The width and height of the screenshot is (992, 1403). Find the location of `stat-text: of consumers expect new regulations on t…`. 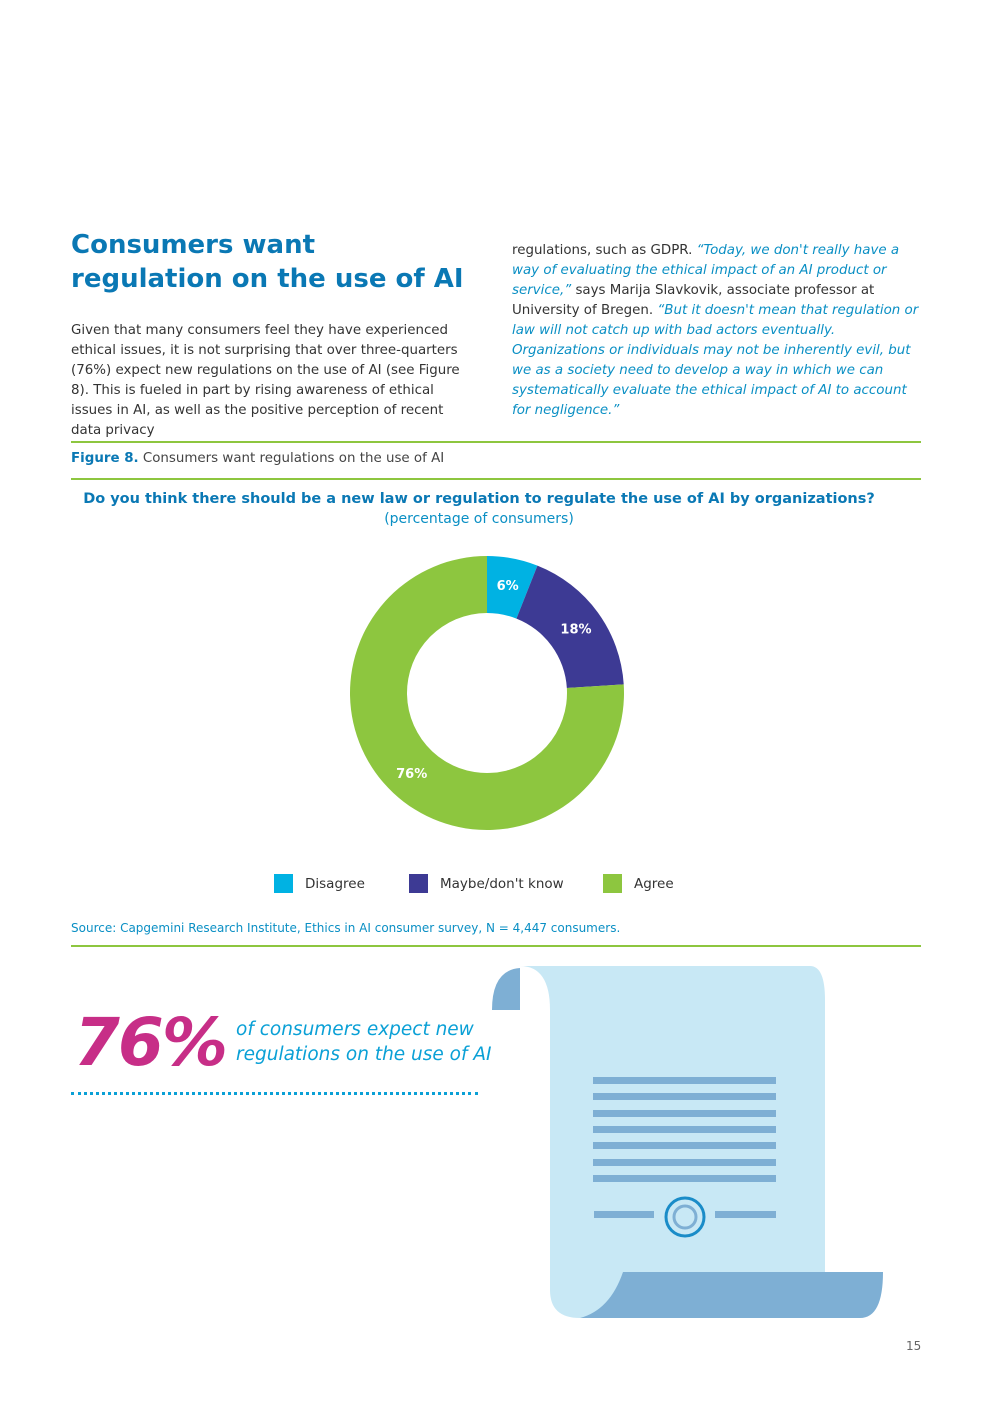

stat-text: of consumers expect new regulations on t… is located at coordinates (364, 1042).